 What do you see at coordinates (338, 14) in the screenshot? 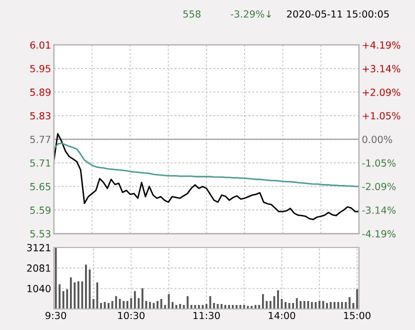
I see `text: 2020-05-11 15:00:05` at bounding box center [338, 14].